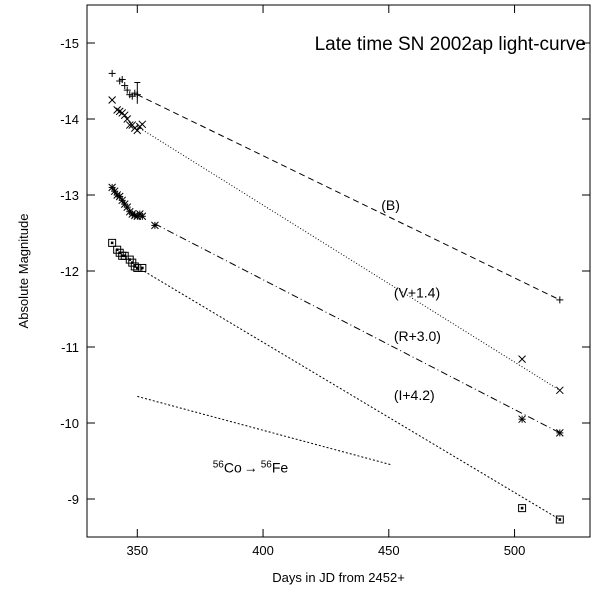 The width and height of the screenshot is (600, 592). What do you see at coordinates (263, 550) in the screenshot?
I see `x-tick-label: 400` at bounding box center [263, 550].